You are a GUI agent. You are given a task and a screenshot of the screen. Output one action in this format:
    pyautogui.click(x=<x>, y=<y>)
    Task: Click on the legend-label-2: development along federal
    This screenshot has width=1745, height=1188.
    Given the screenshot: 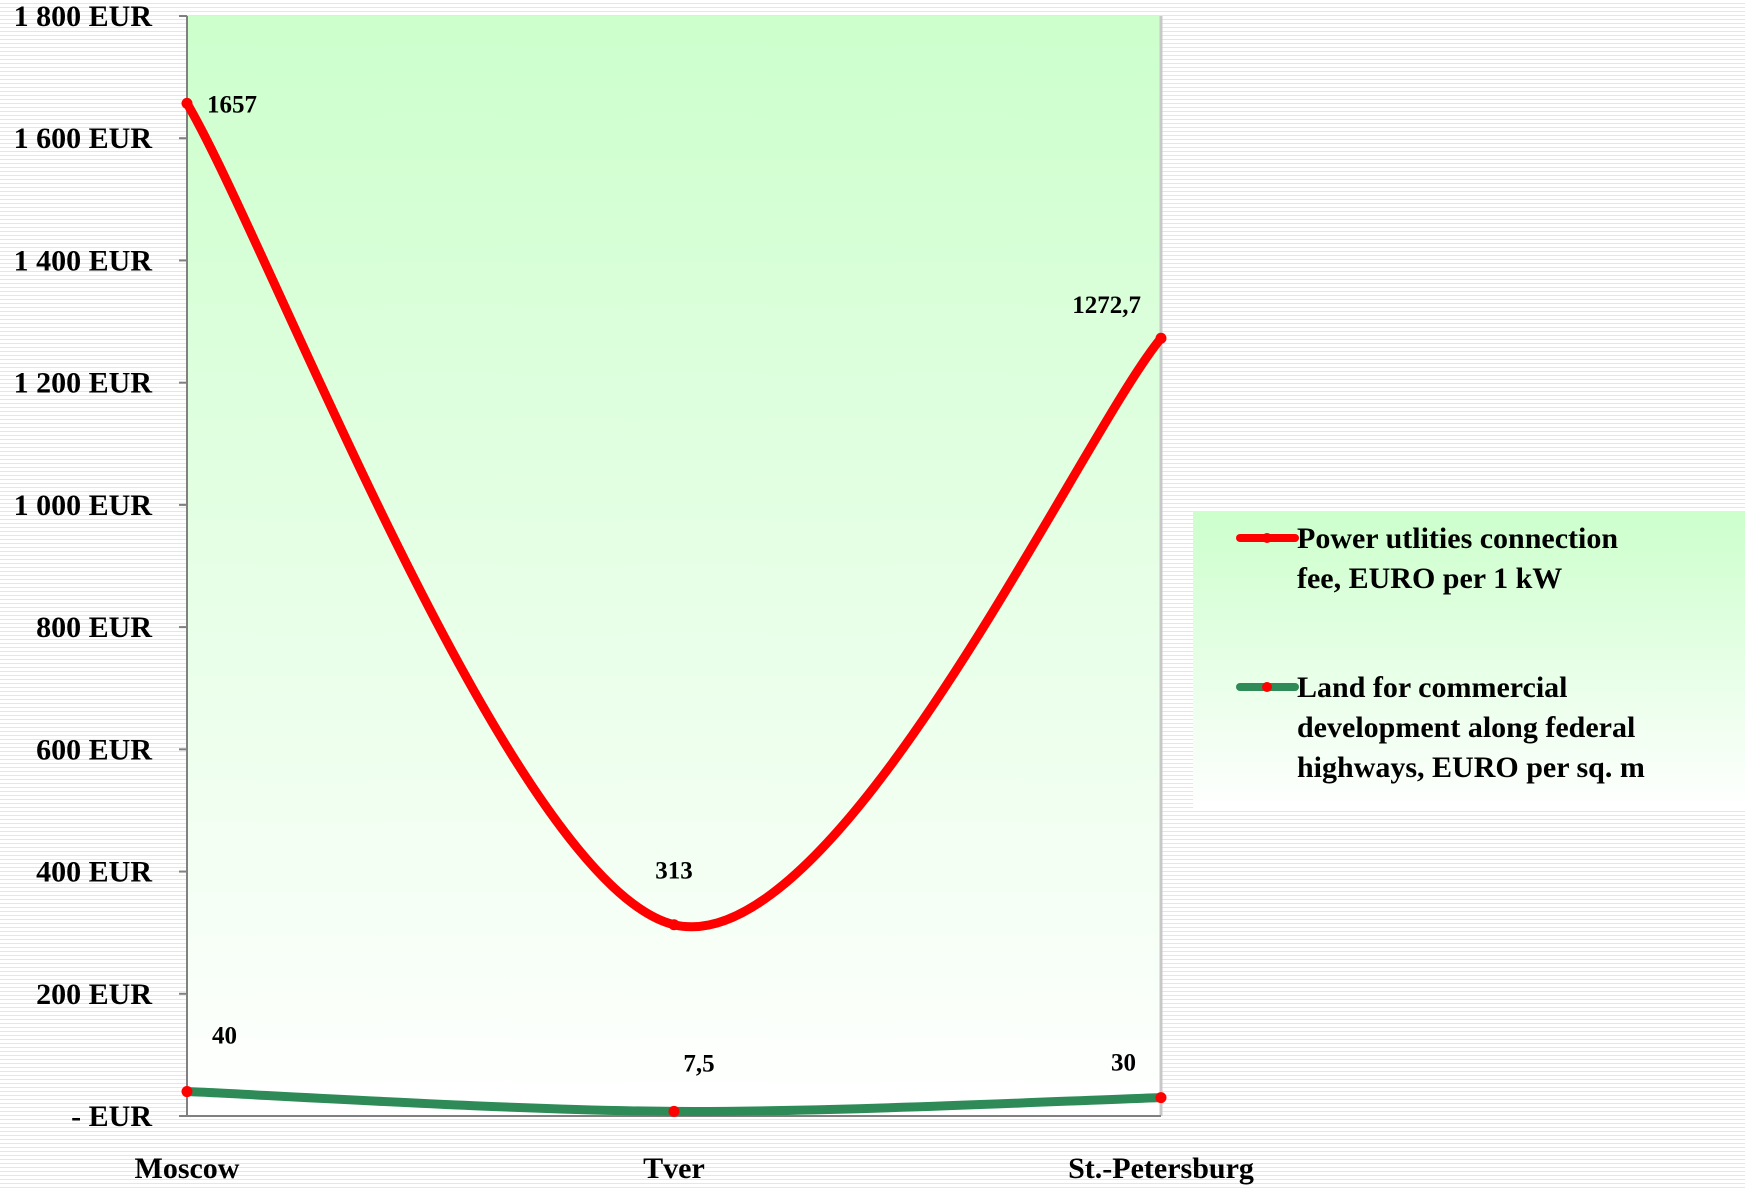 What is the action you would take?
    pyautogui.click(x=1466, y=727)
    